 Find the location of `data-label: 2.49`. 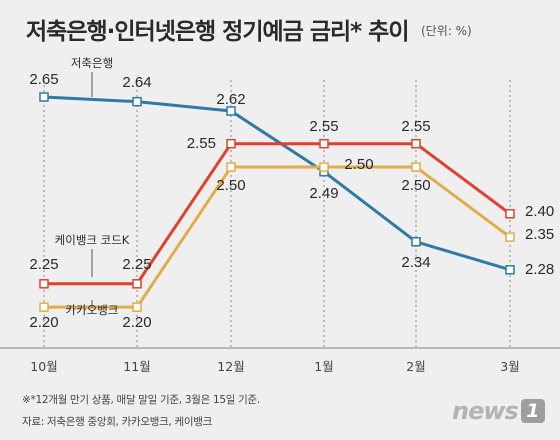

data-label: 2.49 is located at coordinates (323, 193).